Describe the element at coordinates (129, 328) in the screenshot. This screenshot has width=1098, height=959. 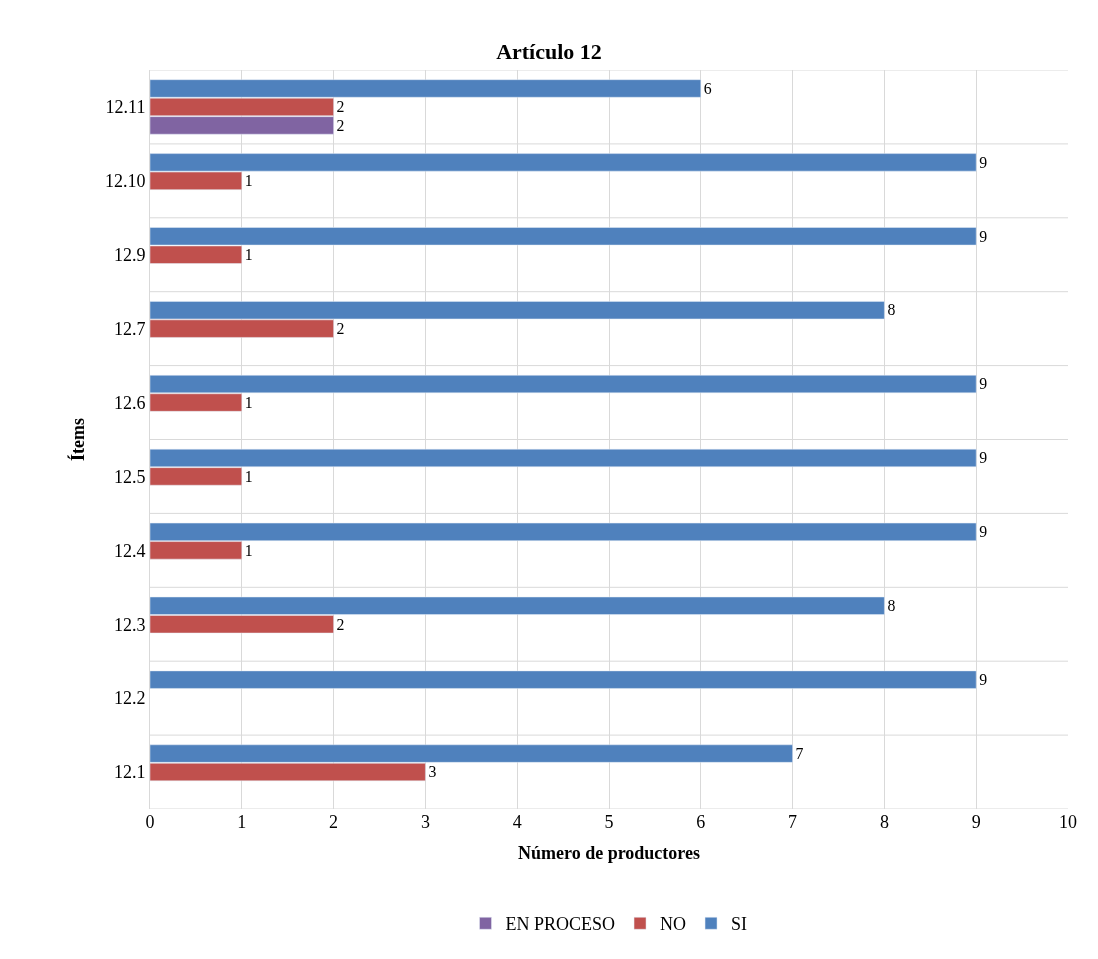
I see `y-tick-label: 12.7` at that location.